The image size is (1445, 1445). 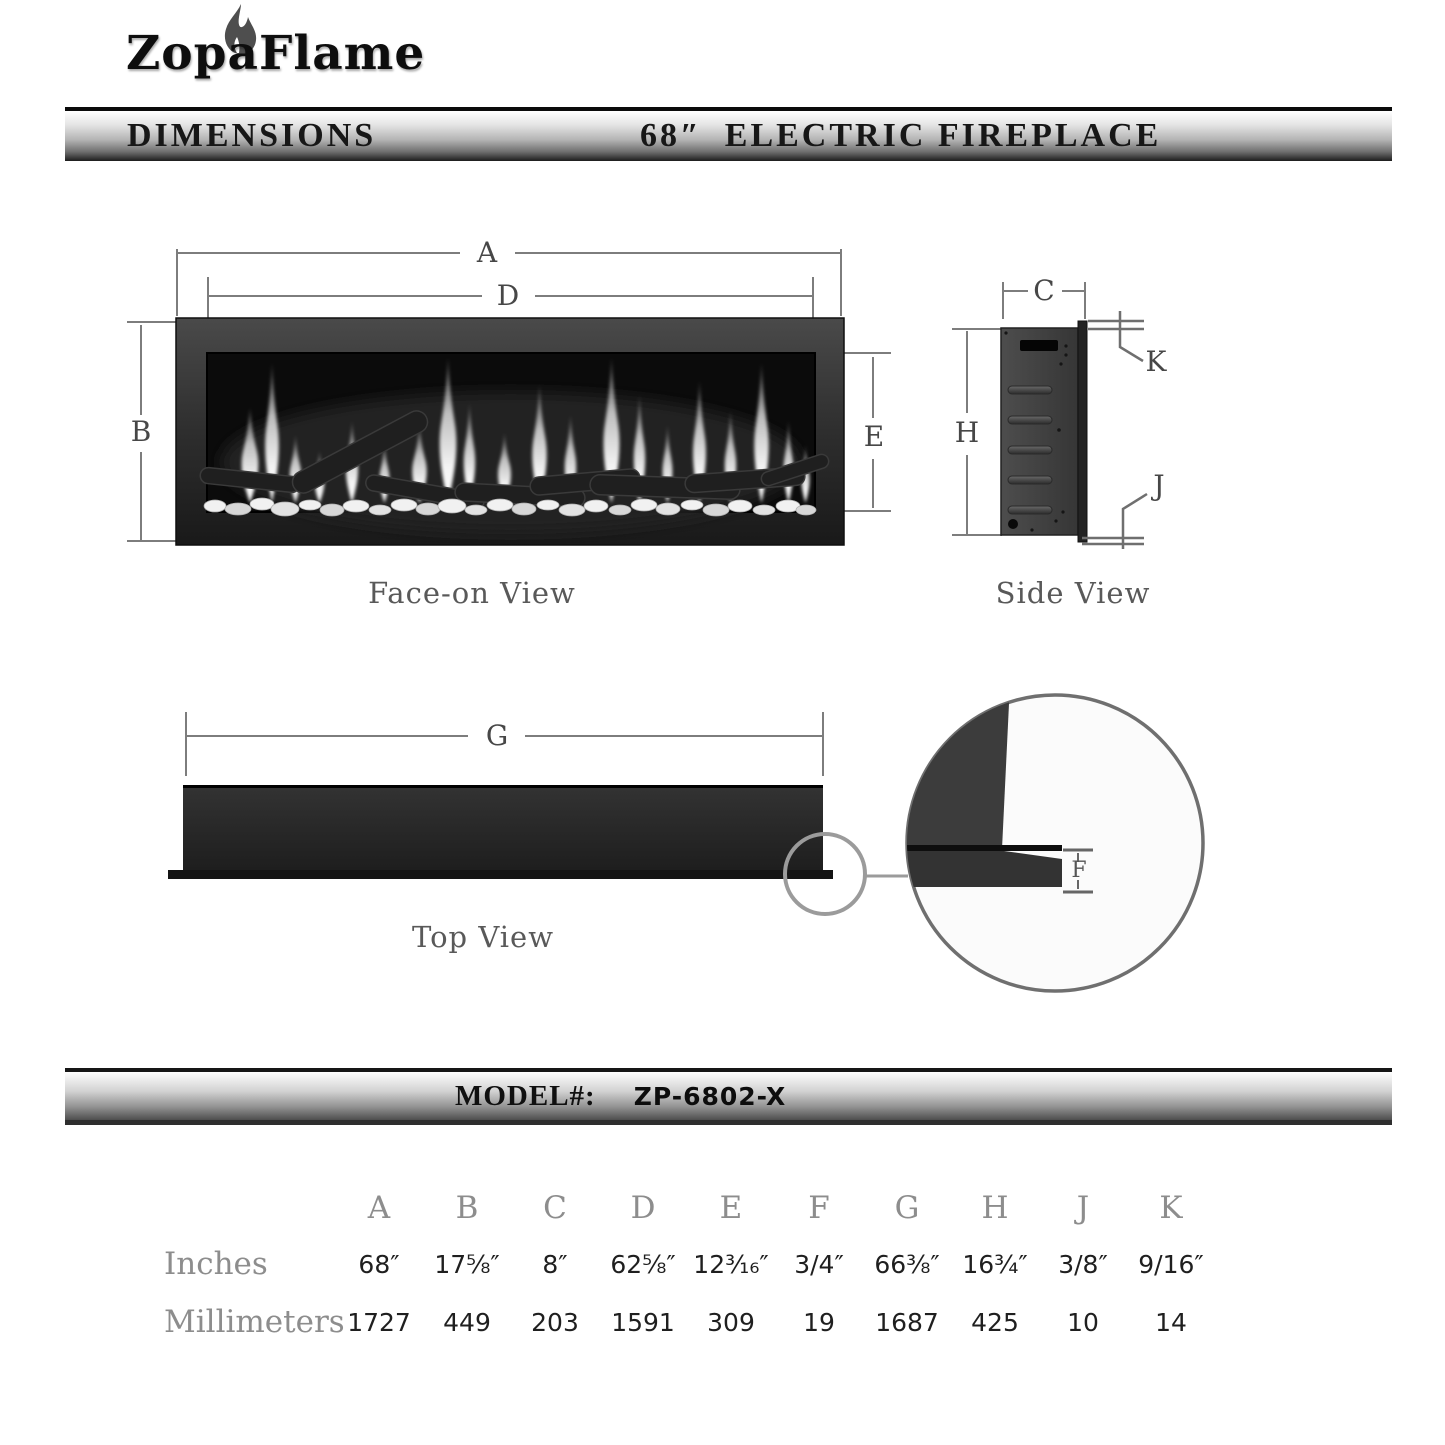 What do you see at coordinates (907, 1264) in the screenshot?
I see `cell-inches-G: 66³⁄₈″` at bounding box center [907, 1264].